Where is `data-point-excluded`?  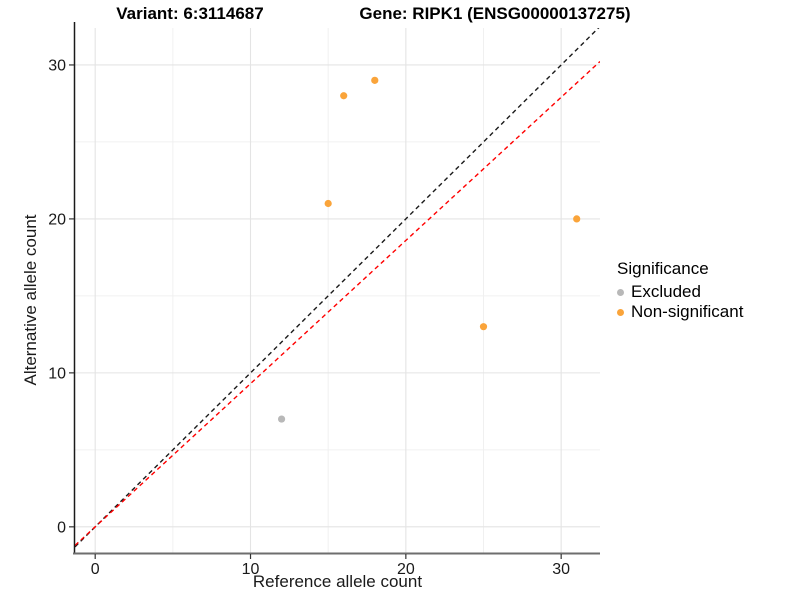
data-point-excluded is located at coordinates (281, 419).